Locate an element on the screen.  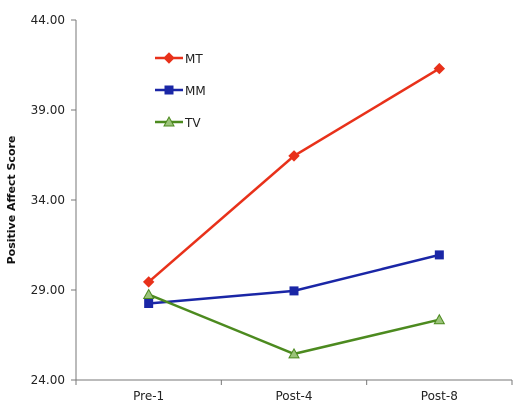
legend: MT MM TV is located at coordinates (180, 91).